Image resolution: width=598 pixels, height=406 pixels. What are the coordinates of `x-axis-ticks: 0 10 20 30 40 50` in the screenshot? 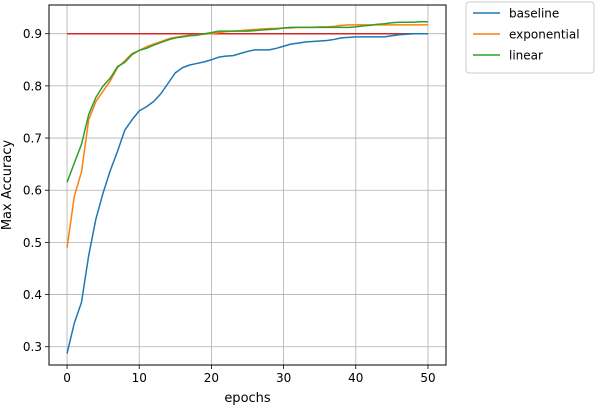 It's located at (249, 375).